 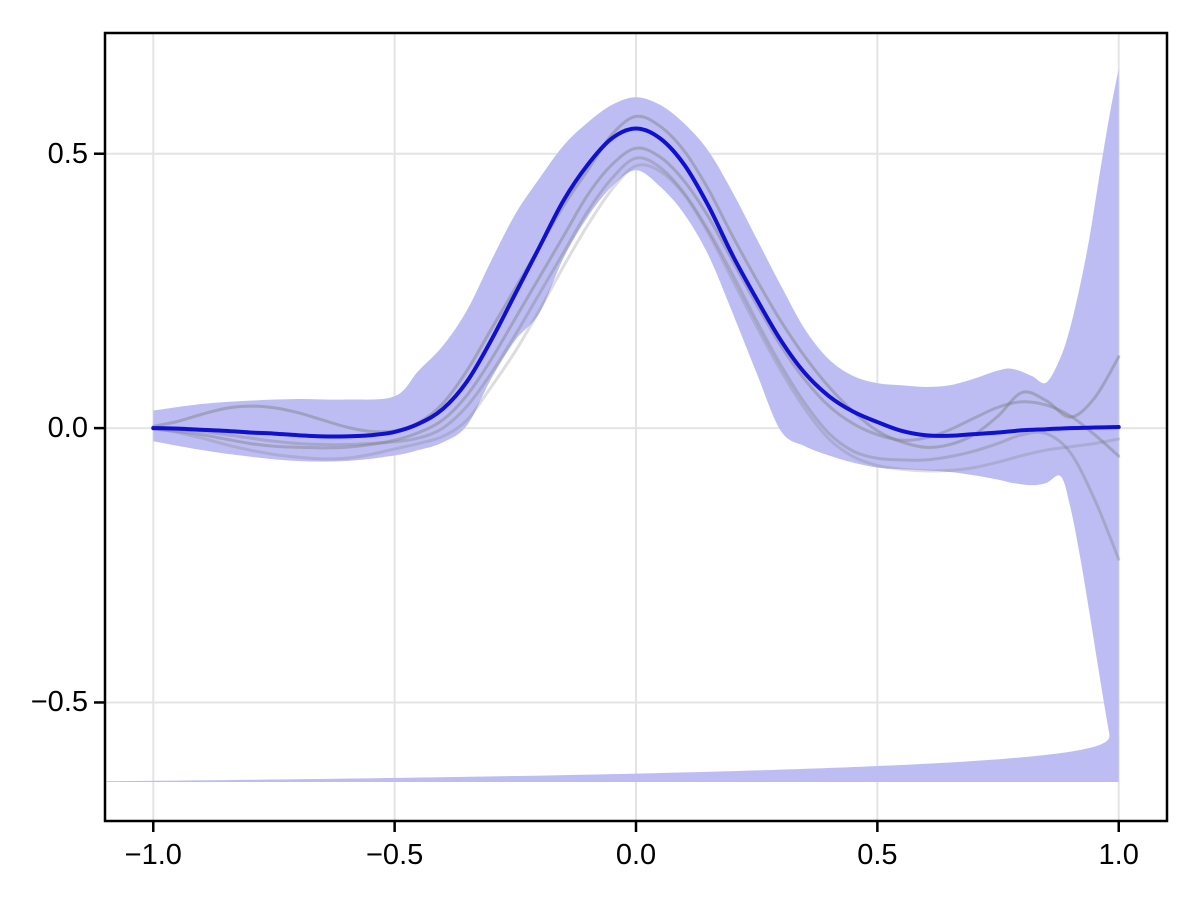 What do you see at coordinates (877, 855) in the screenshot?
I see `x-tick-label: 0.5` at bounding box center [877, 855].